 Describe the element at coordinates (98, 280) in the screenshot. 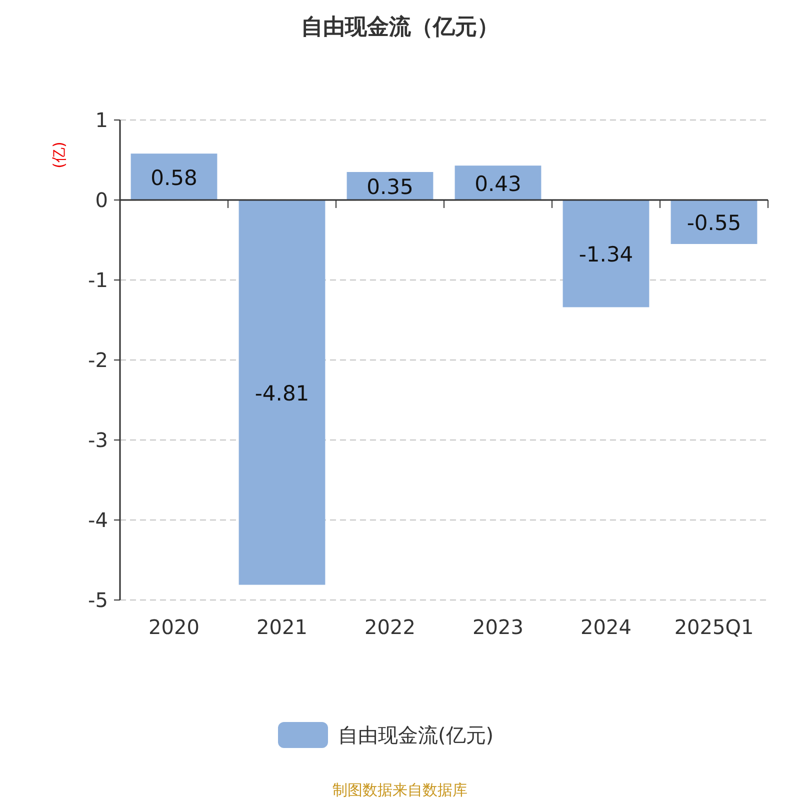

I see `y-tick-label: -1` at that location.